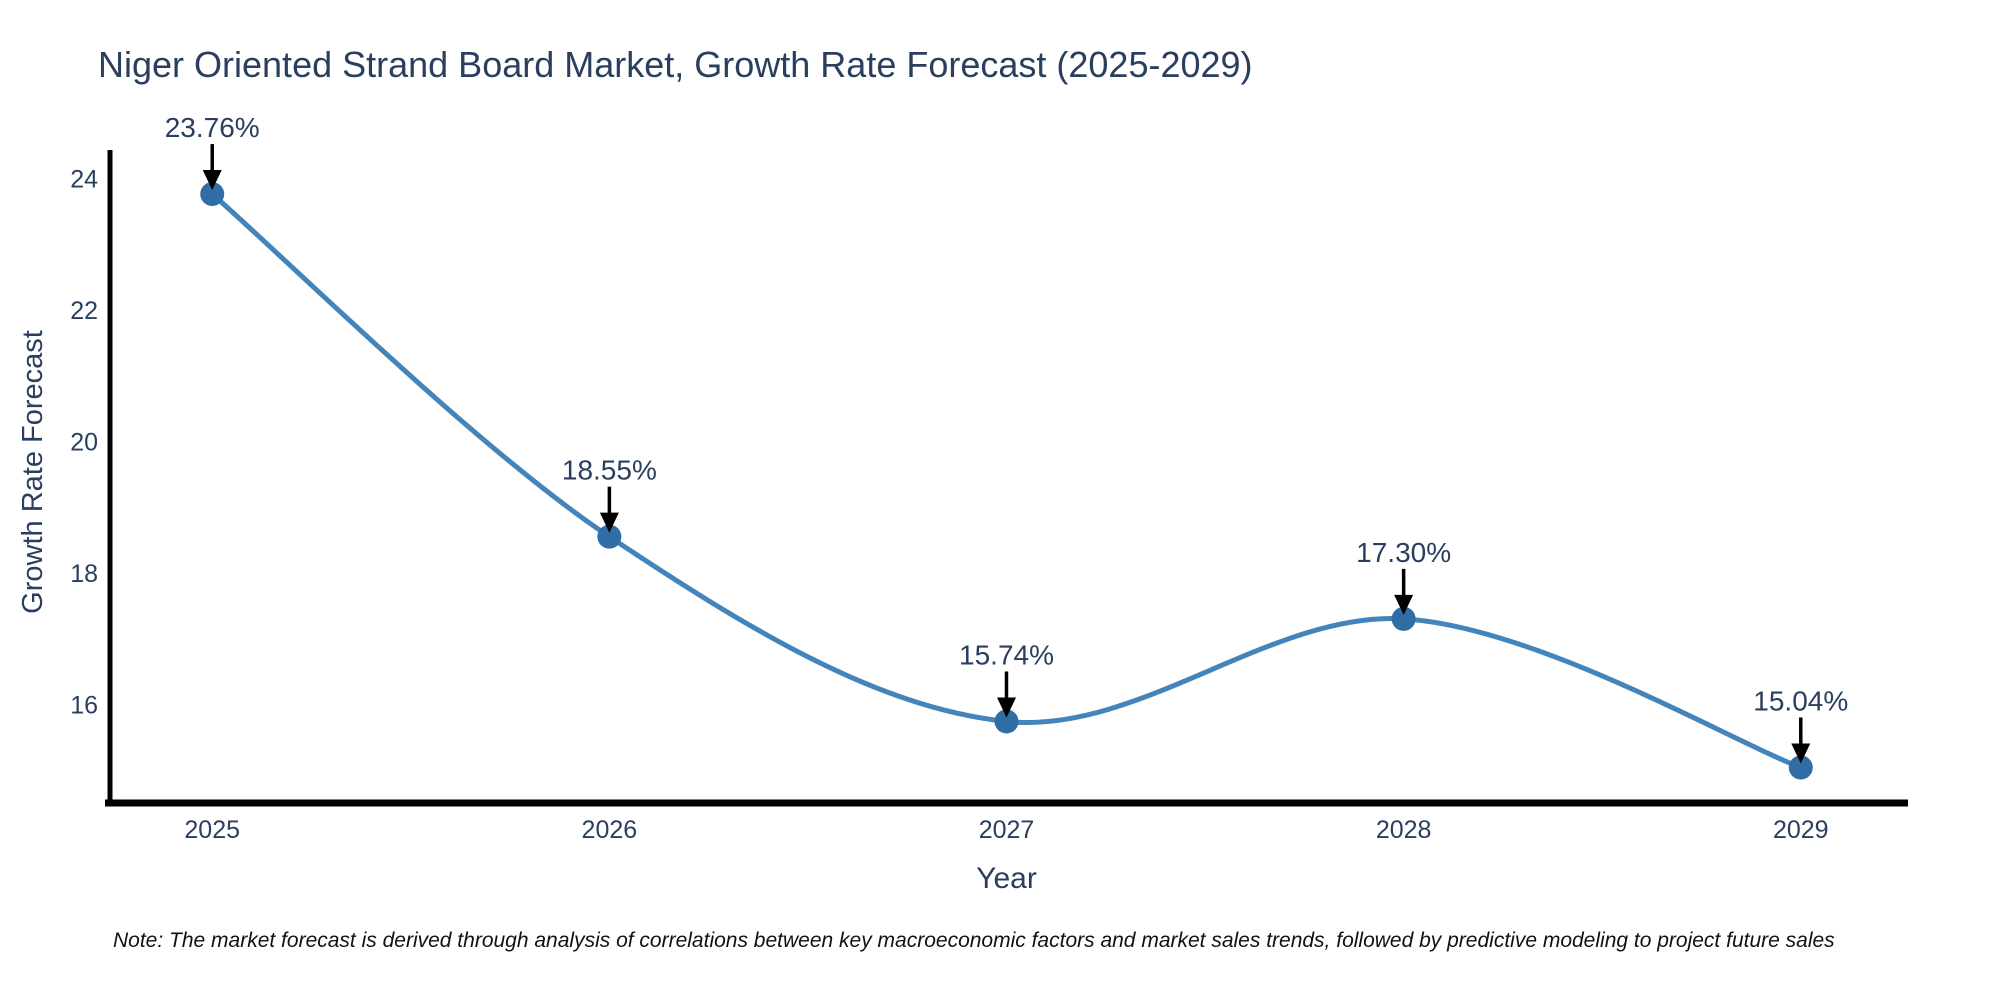 Image resolution: width=2000 pixels, height=1000 pixels. What do you see at coordinates (84, 705) in the screenshot?
I see `y-tick-label: 16` at bounding box center [84, 705].